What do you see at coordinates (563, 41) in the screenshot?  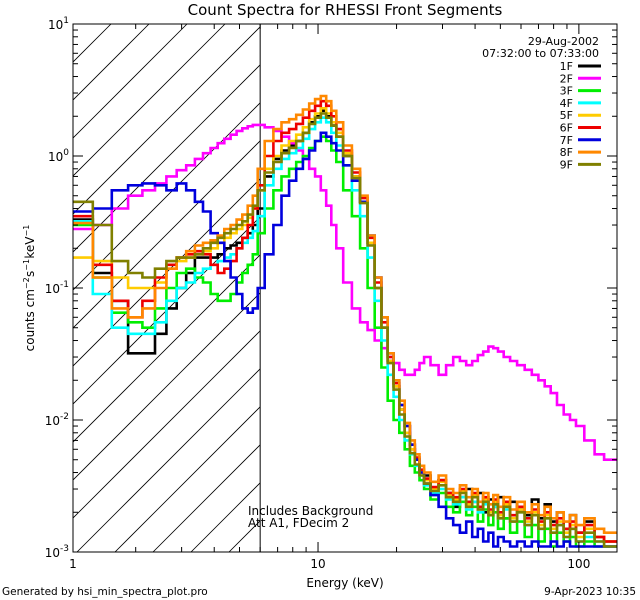 I see `date-label: 29-Aug-2002` at bounding box center [563, 41].